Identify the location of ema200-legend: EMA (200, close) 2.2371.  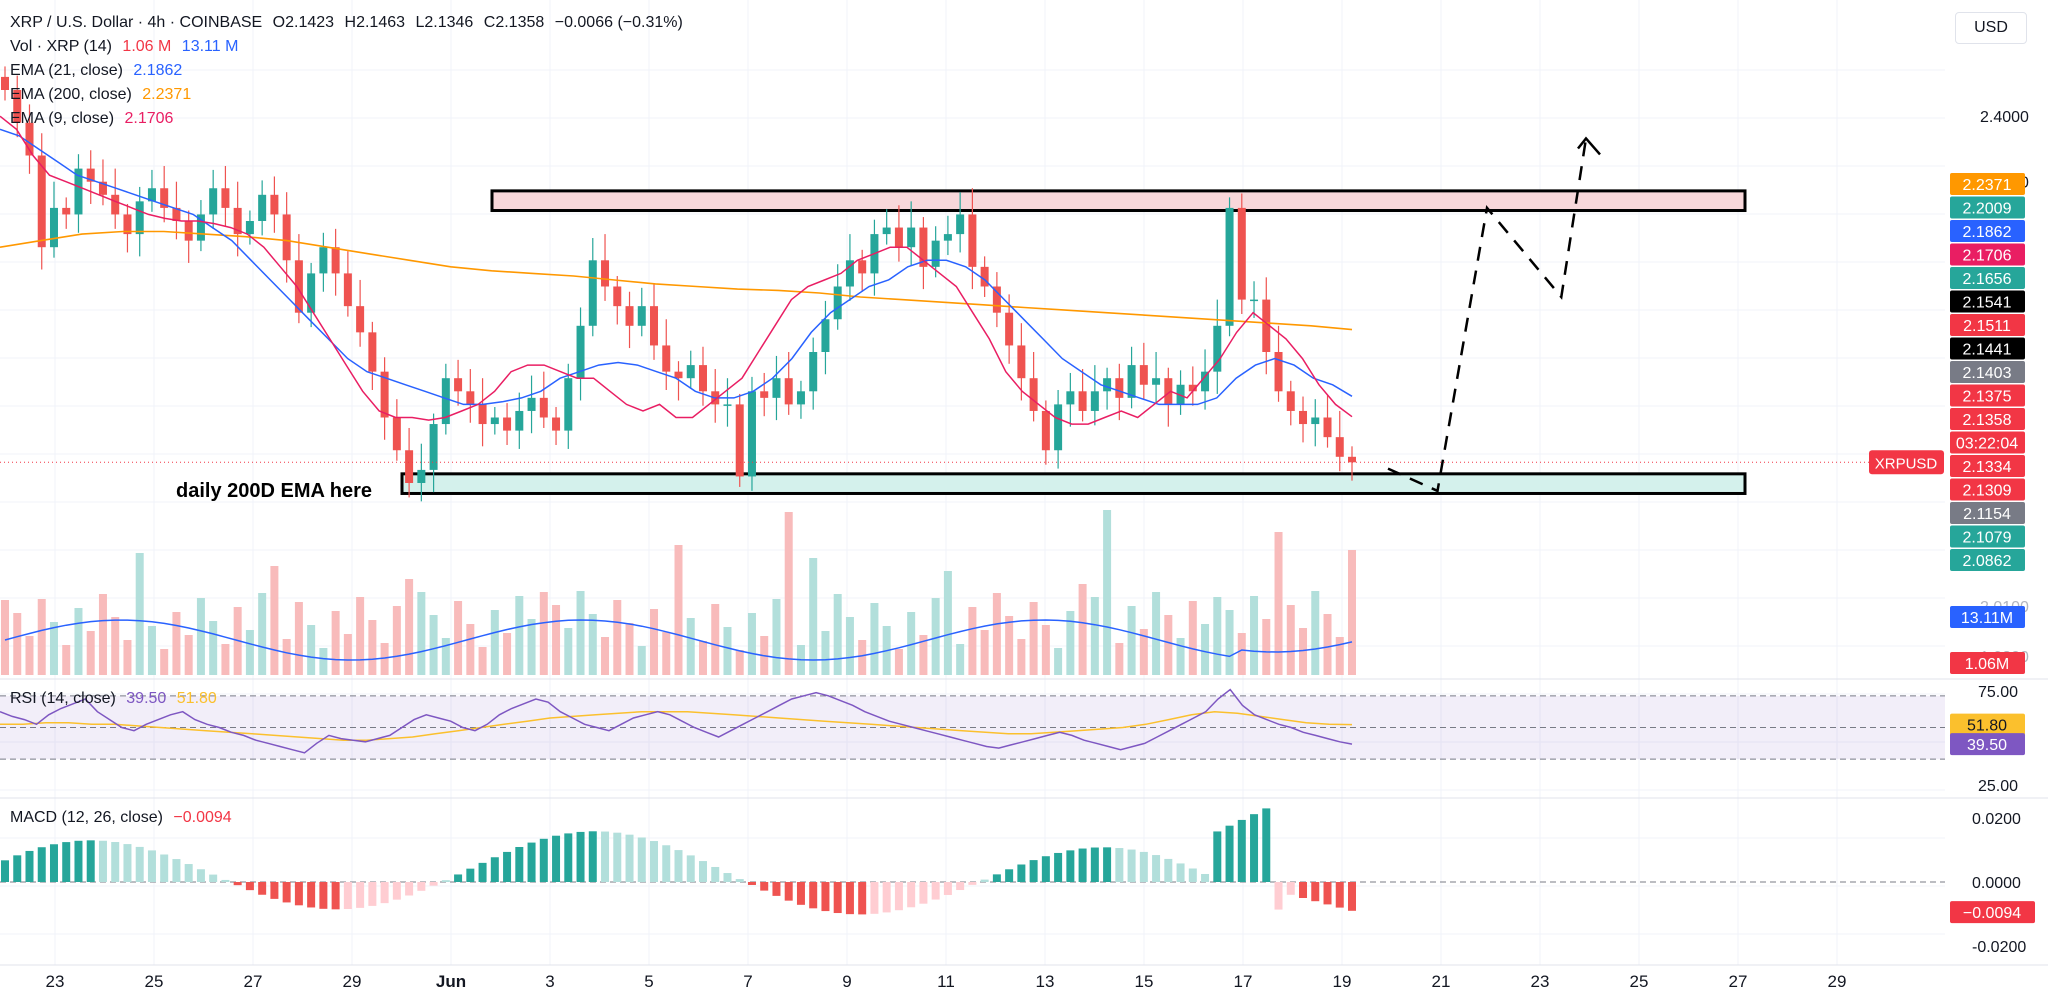
(103, 95).